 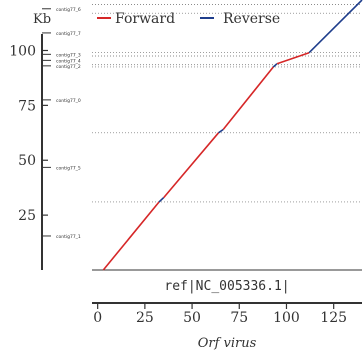 I want to click on contig-label: contig77_6, so click(x=68, y=10).